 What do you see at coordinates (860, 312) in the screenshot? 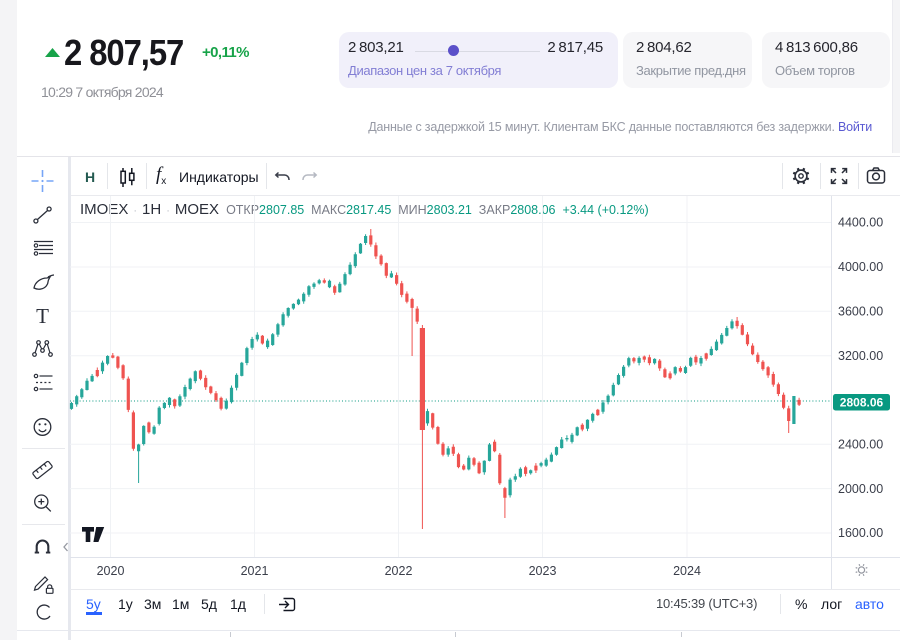
I see `svg-text: 3600.00` at bounding box center [860, 312].